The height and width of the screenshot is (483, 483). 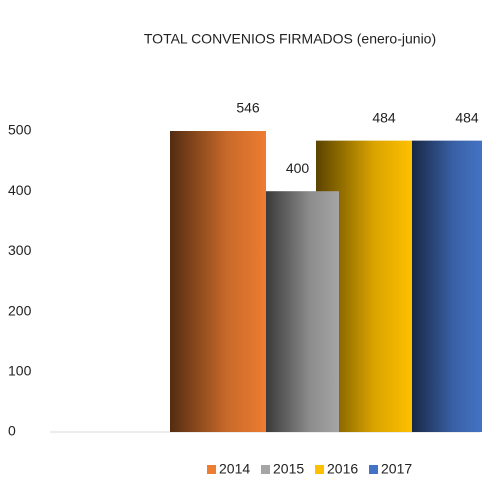 What do you see at coordinates (396, 469) in the screenshot?
I see `legend-label: 2017` at bounding box center [396, 469].